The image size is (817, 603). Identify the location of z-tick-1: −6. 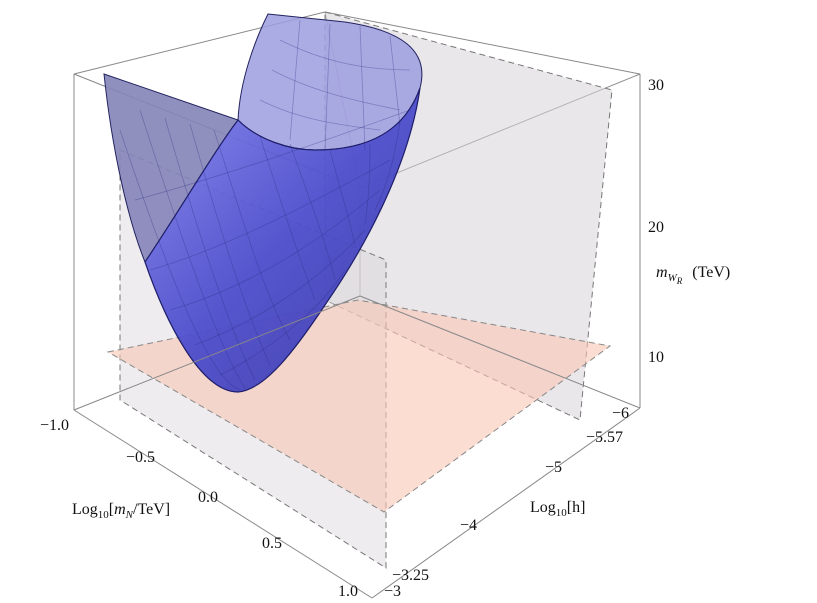
(620, 413).